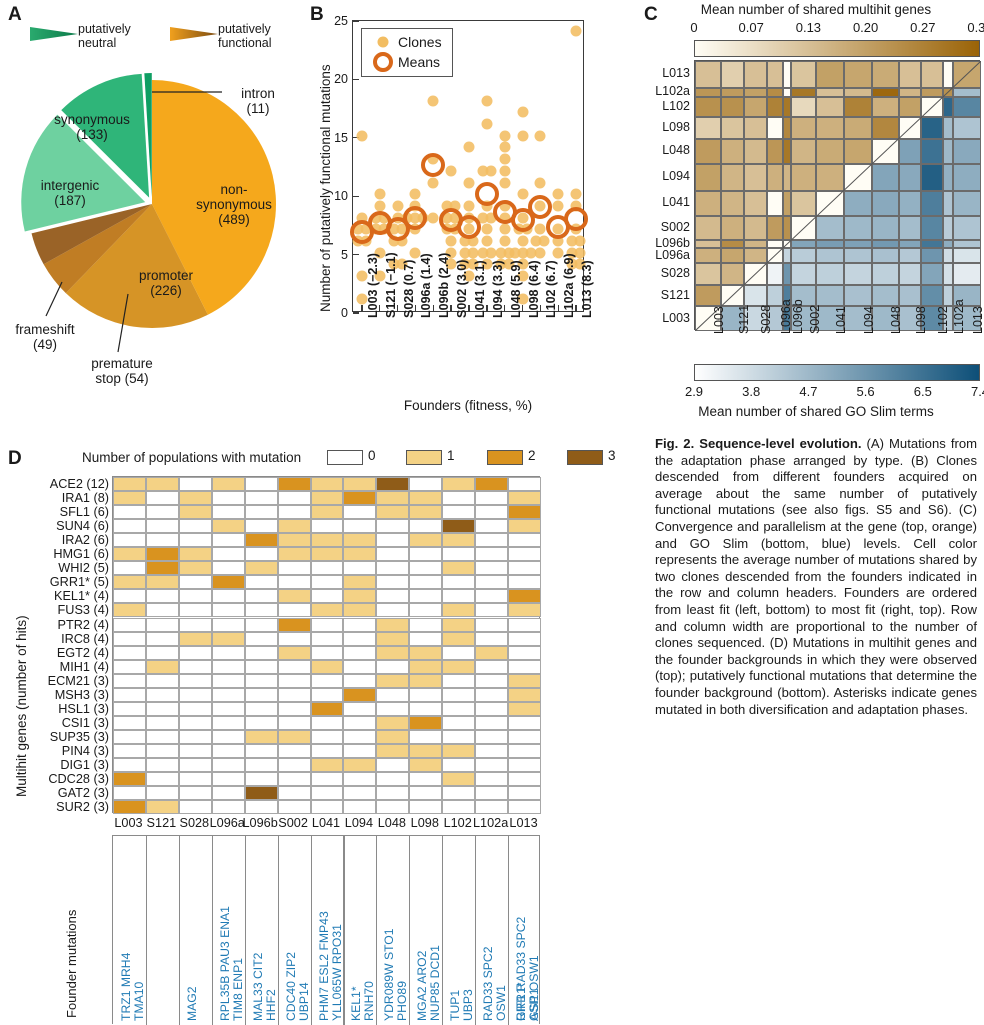 This screenshot has height=1025, width=984. What do you see at coordinates (837, 195) in the screenshot?
I see `panel-c-matrix` at bounding box center [837, 195].